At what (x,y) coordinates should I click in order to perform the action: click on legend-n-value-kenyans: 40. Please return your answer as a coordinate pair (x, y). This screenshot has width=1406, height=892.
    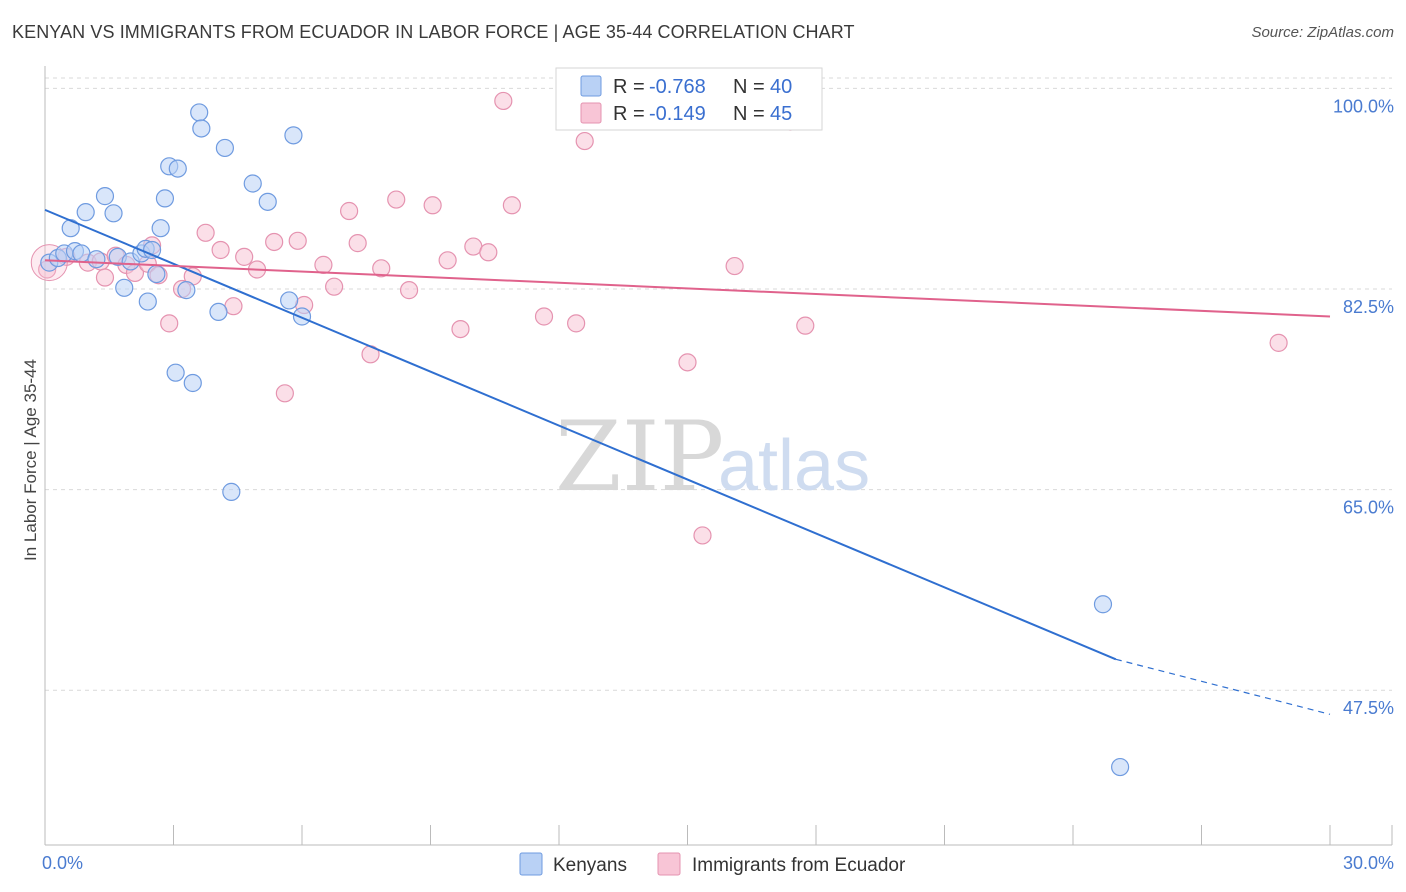
    Looking at the image, I should click on (781, 87).